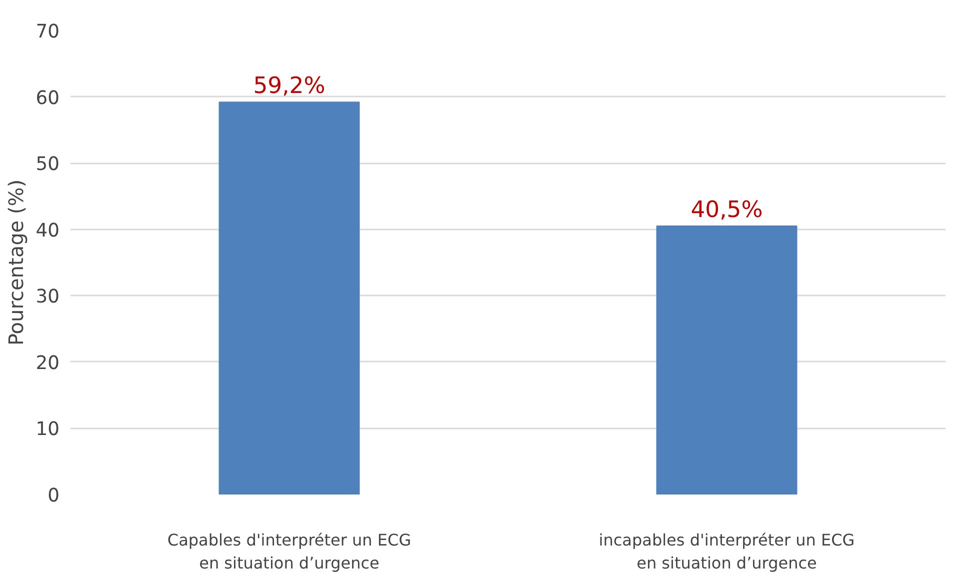 The image size is (956, 580). Describe the element at coordinates (48, 32) in the screenshot. I see `y-tick-label: 70` at that location.